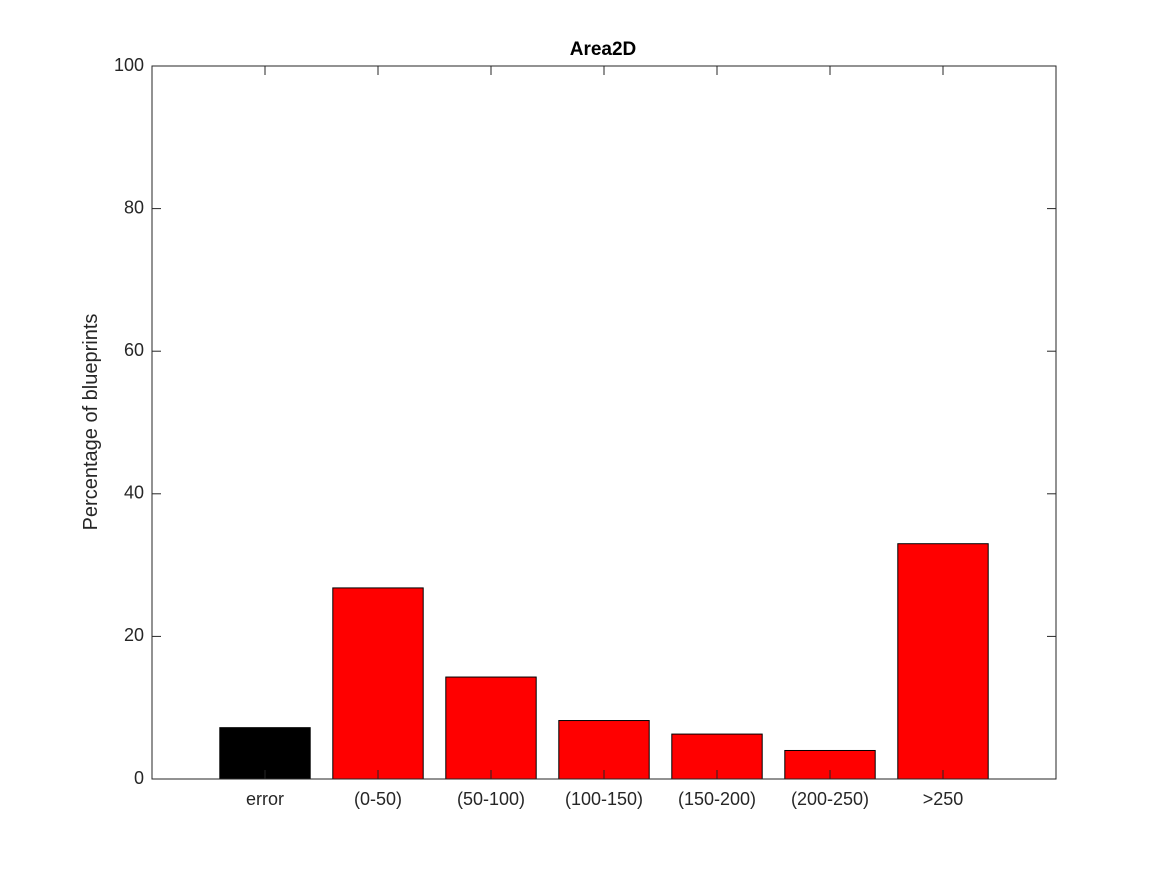 This screenshot has height=875, width=1167. I want to click on x-tick-label: >250, so click(943, 799).